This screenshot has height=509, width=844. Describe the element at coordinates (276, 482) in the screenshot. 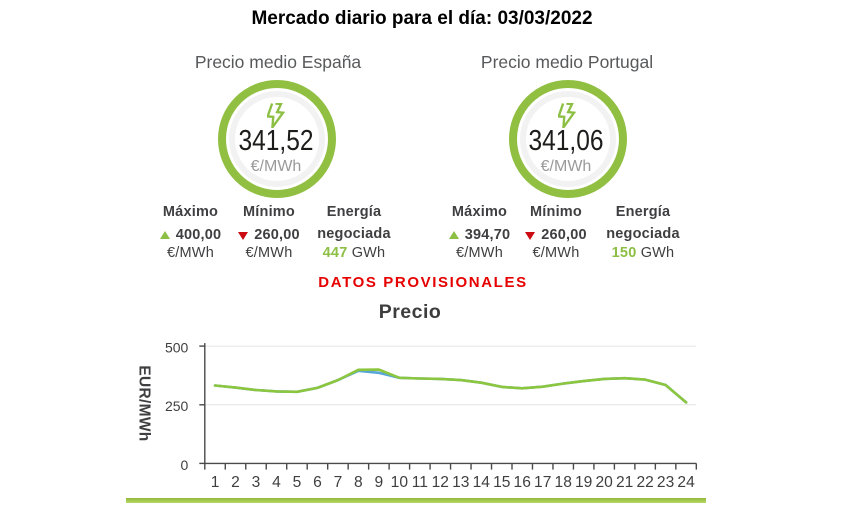

I see `svg-text: 4` at that location.